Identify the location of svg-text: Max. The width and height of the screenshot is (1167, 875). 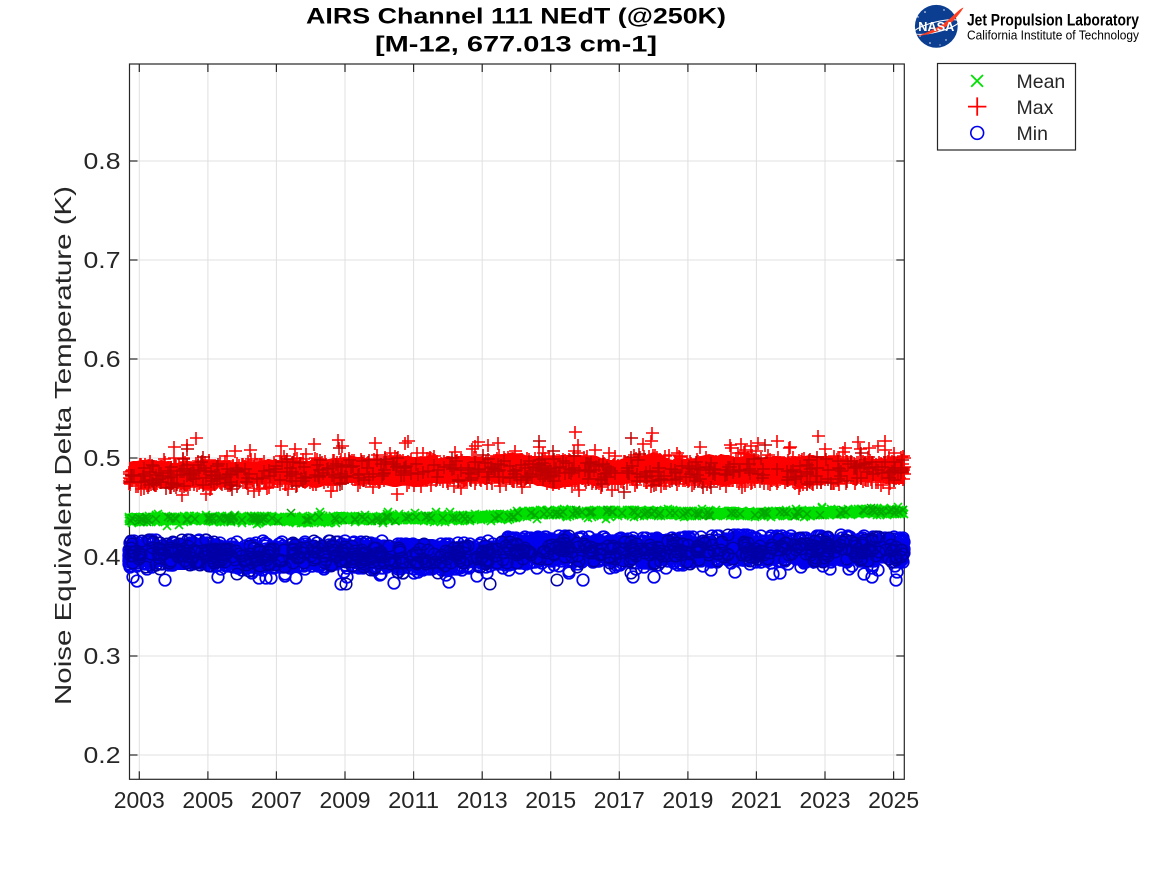
(1035, 108).